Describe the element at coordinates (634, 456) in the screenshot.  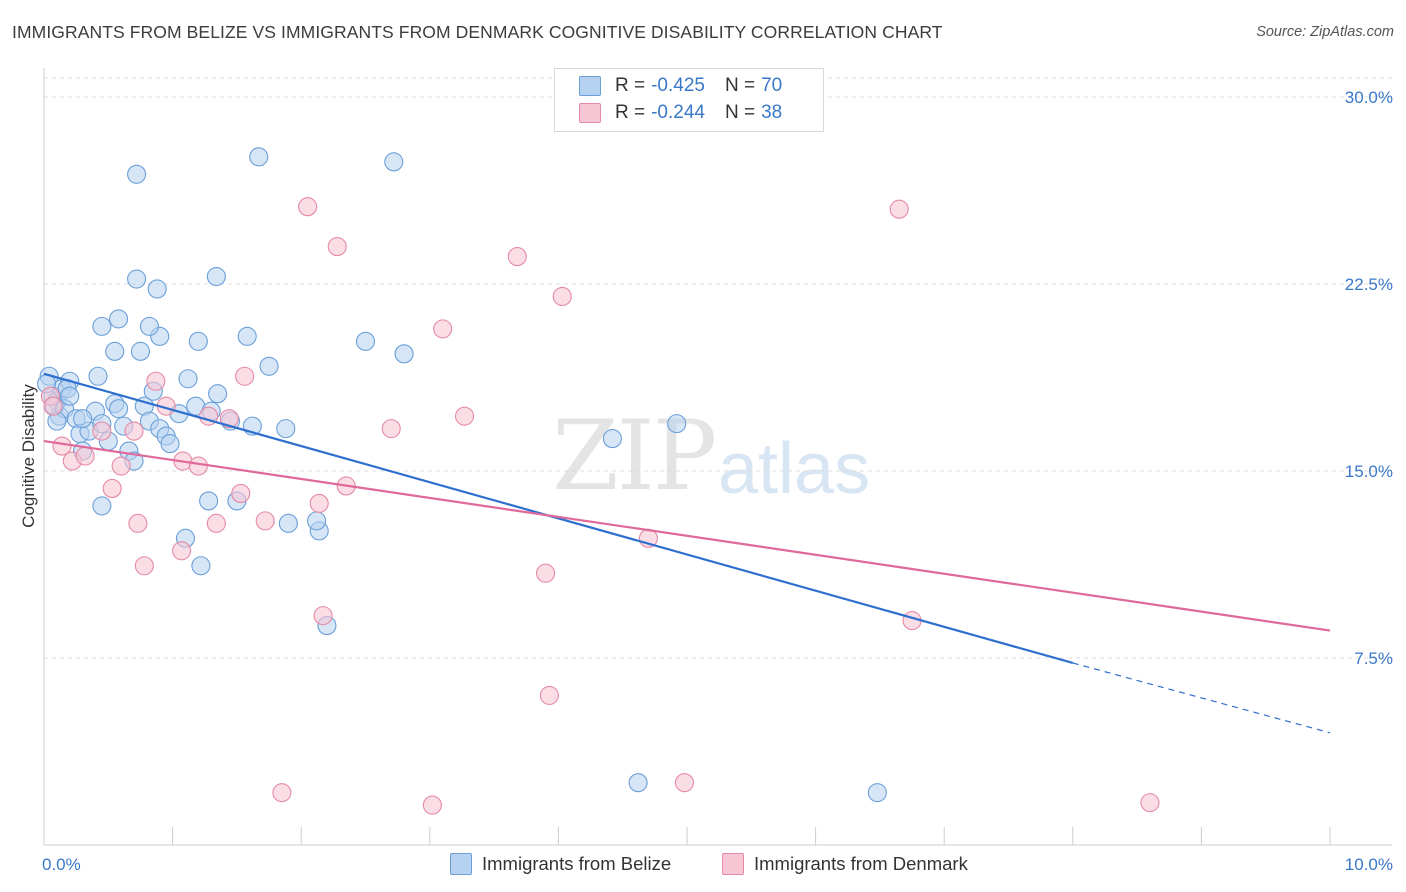
I see `watermark-zip: ZIP` at that location.